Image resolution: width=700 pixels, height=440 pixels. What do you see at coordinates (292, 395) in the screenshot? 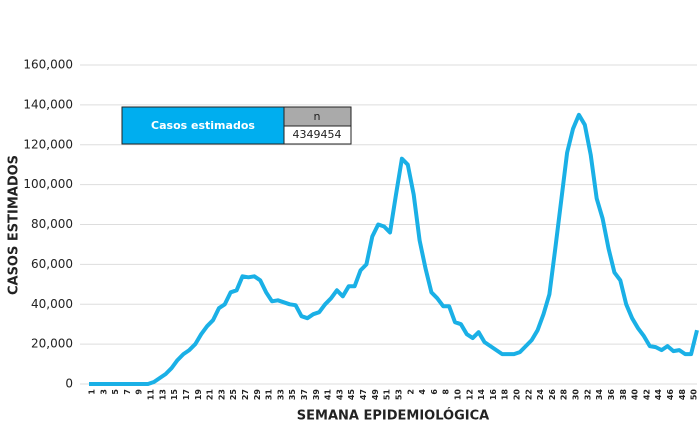
I see `x-tick-label: 35` at bounding box center [292, 395].